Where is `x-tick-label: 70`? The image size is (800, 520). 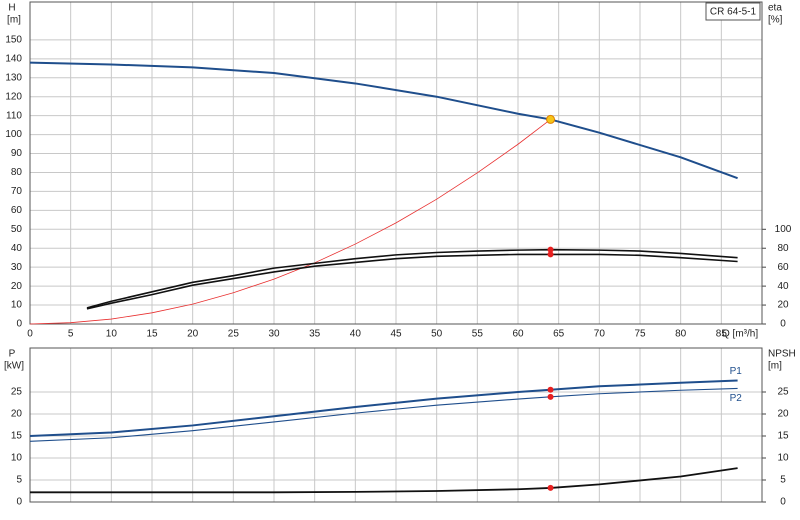
x-tick-label: 70 is located at coordinates (600, 334).